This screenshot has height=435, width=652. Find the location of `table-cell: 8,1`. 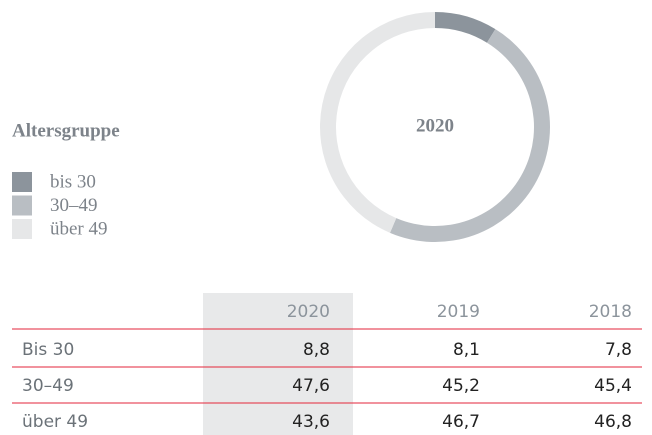

table-cell: 8,1 is located at coordinates (466, 350).